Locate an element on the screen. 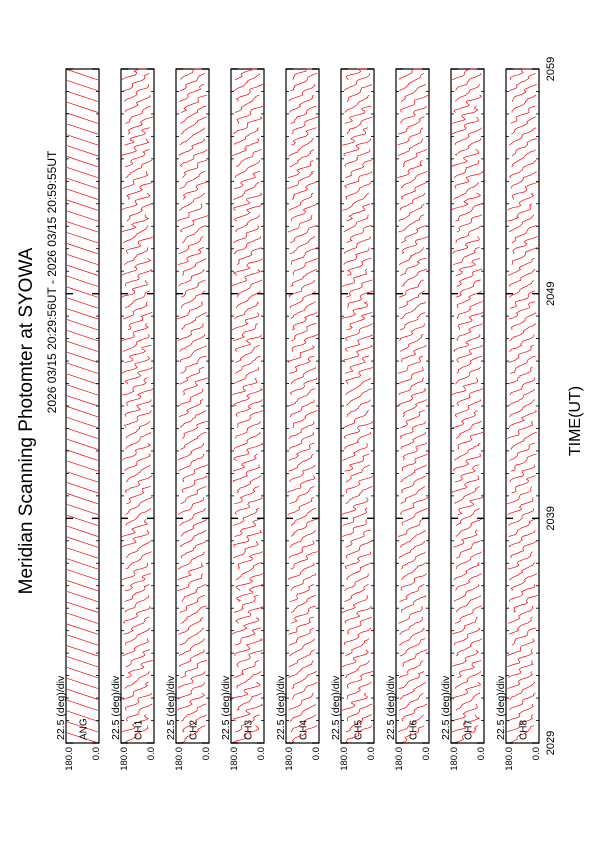 The height and width of the screenshot is (842, 595). channel-label: CH8 is located at coordinates (524, 730).